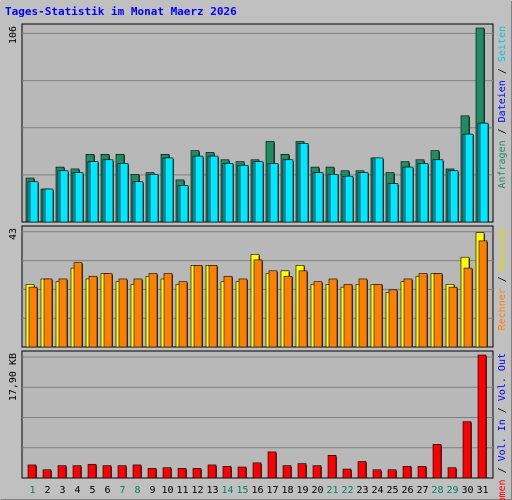 This screenshot has width=512, height=500. What do you see at coordinates (47, 490) in the screenshot?
I see `day-label: 2` at bounding box center [47, 490].